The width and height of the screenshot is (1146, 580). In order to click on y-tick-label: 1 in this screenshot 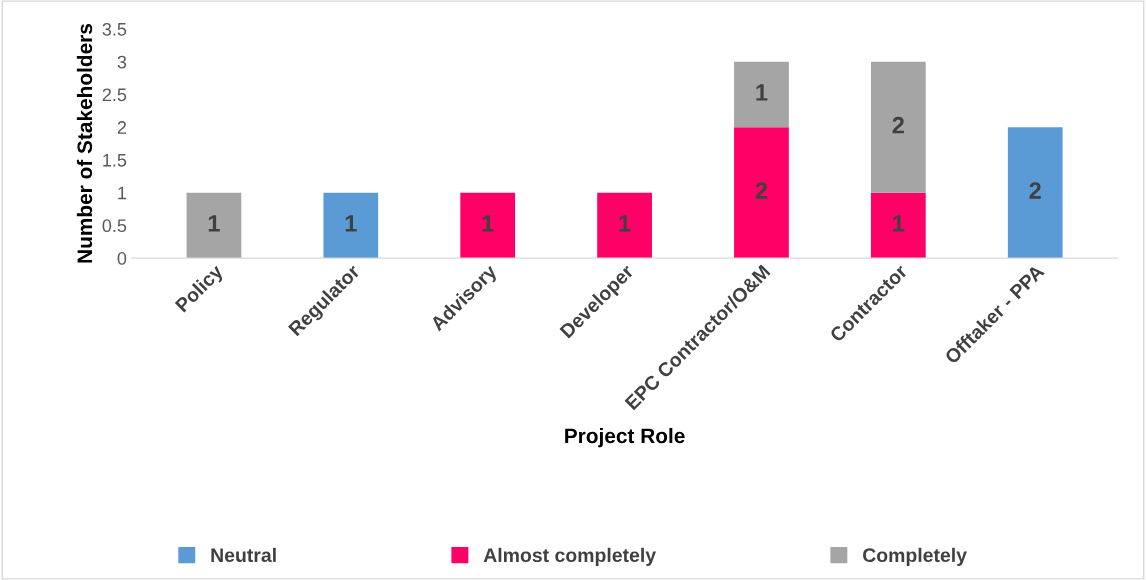, I will do `click(122, 193)`.